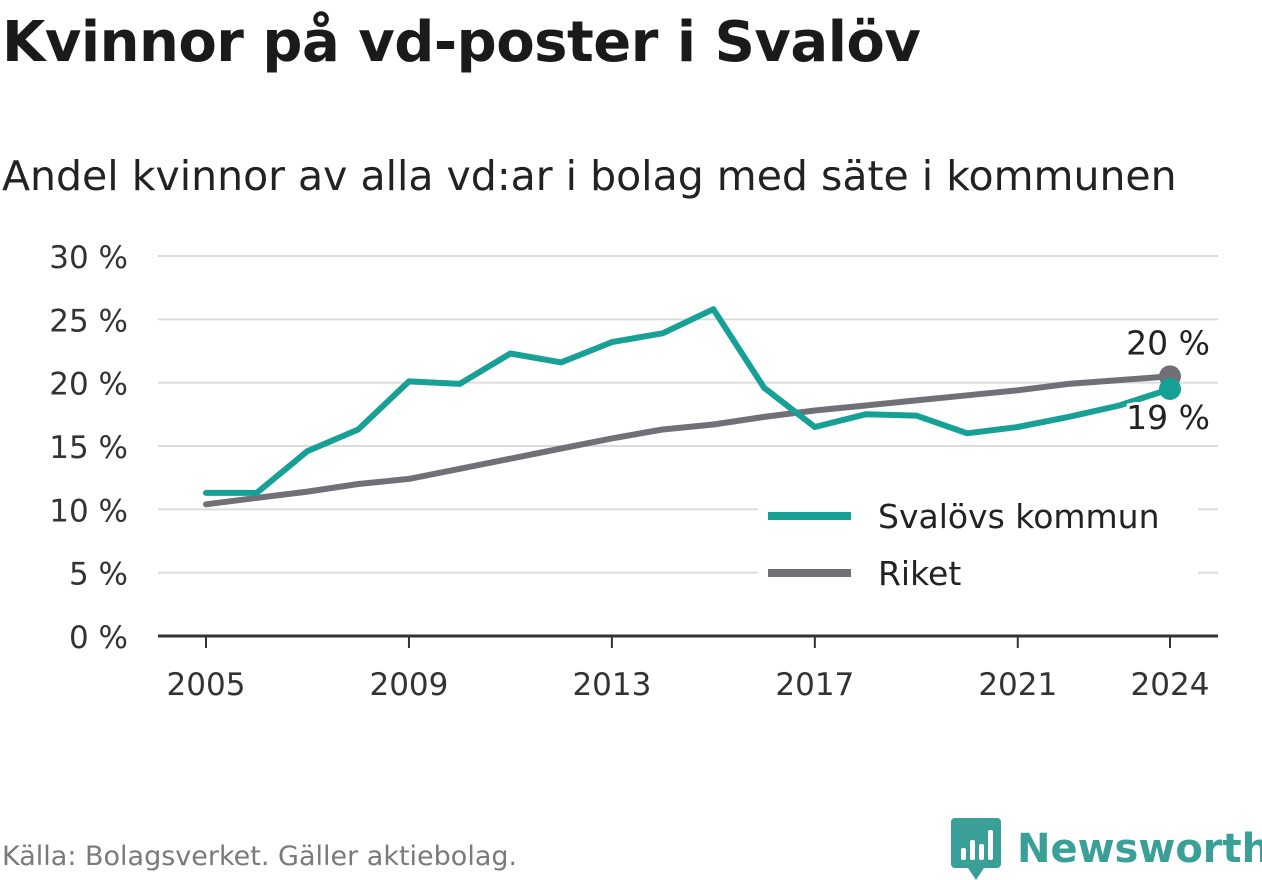 This screenshot has width=1262, height=880. I want to click on source-note: Källa: Bolagsverket. Gäller aktiebolag., so click(260, 856).